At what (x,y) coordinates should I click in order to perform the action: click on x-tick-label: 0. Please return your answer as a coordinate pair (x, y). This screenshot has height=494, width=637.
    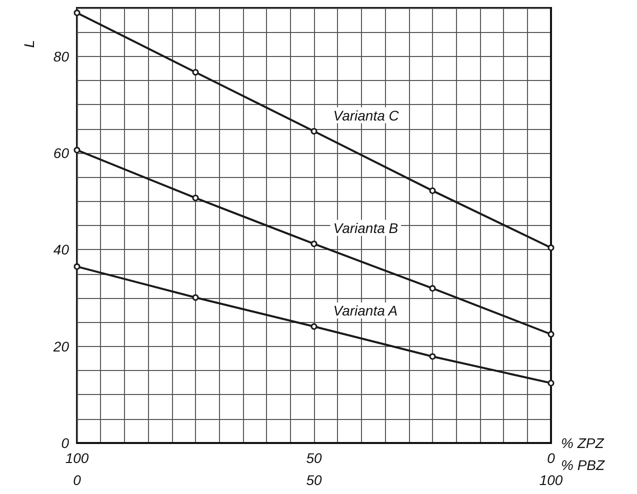
    Looking at the image, I should click on (551, 458).